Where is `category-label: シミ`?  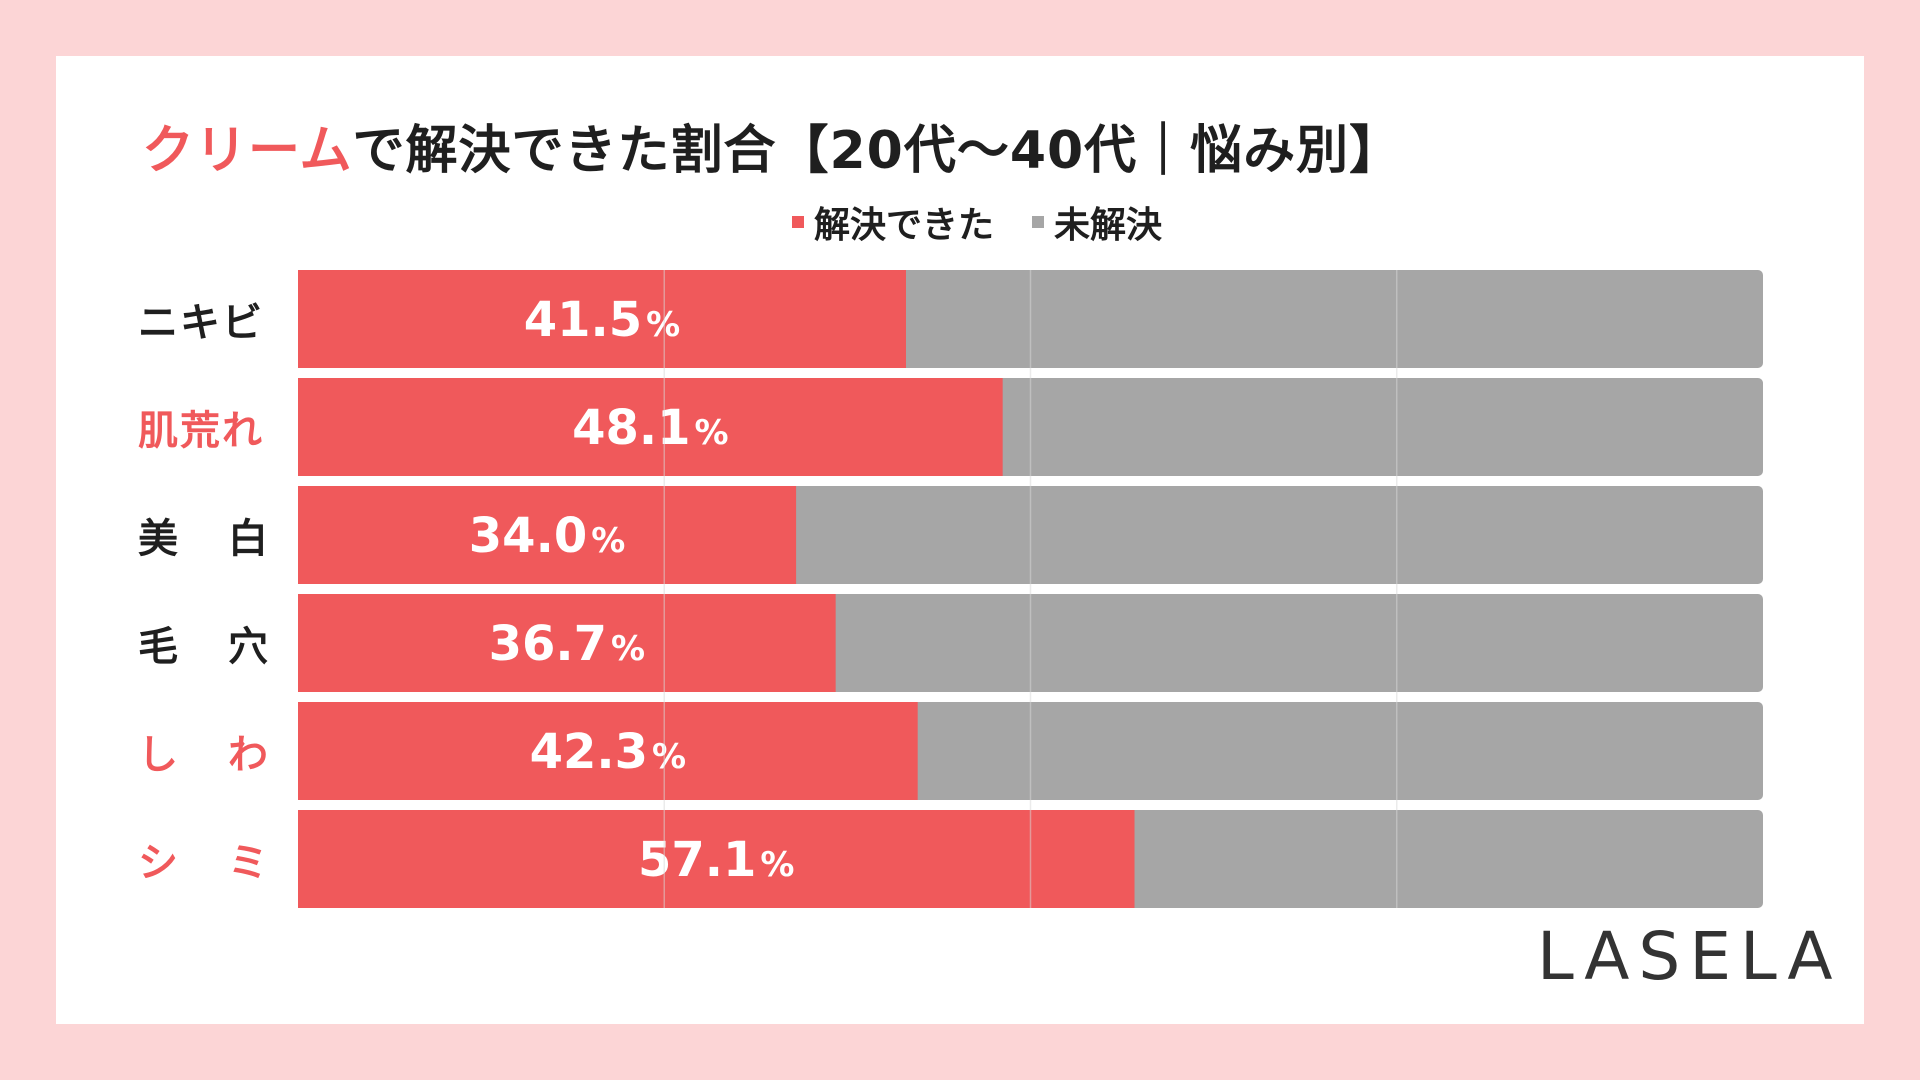 category-label: シミ is located at coordinates (203, 859).